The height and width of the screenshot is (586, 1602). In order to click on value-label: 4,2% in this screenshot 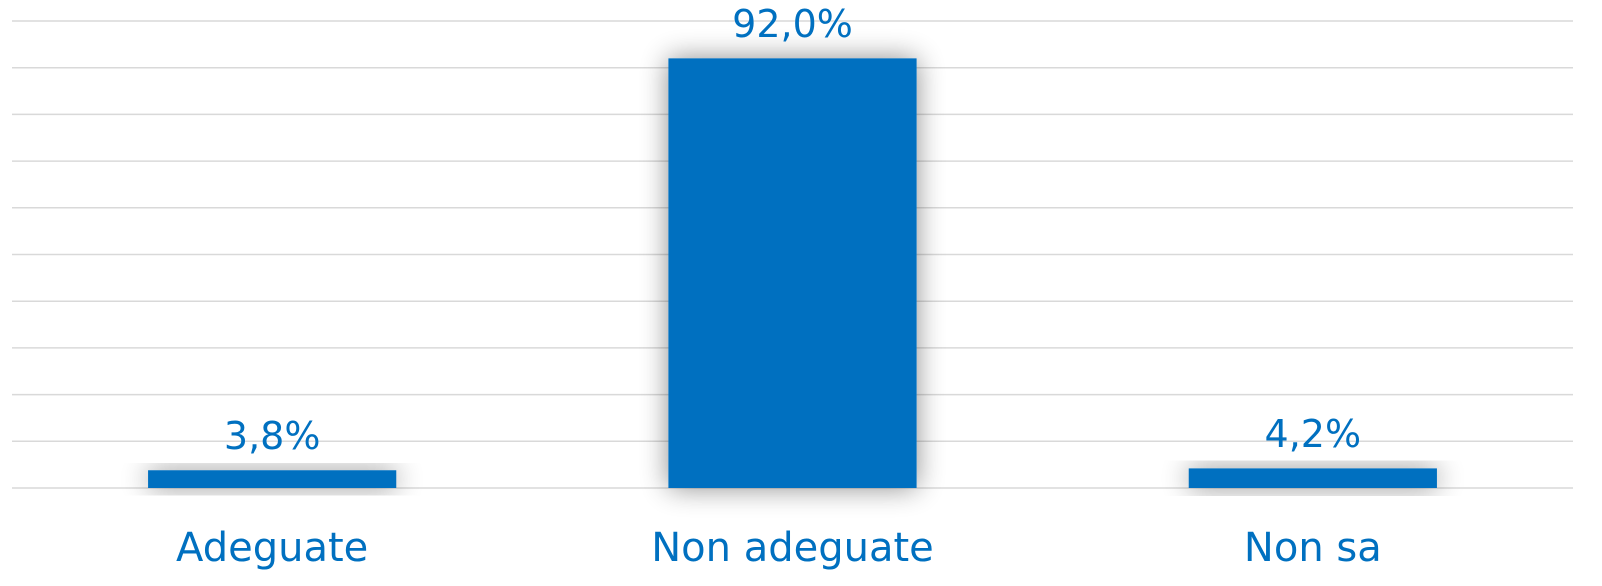, I will do `click(1313, 434)`.